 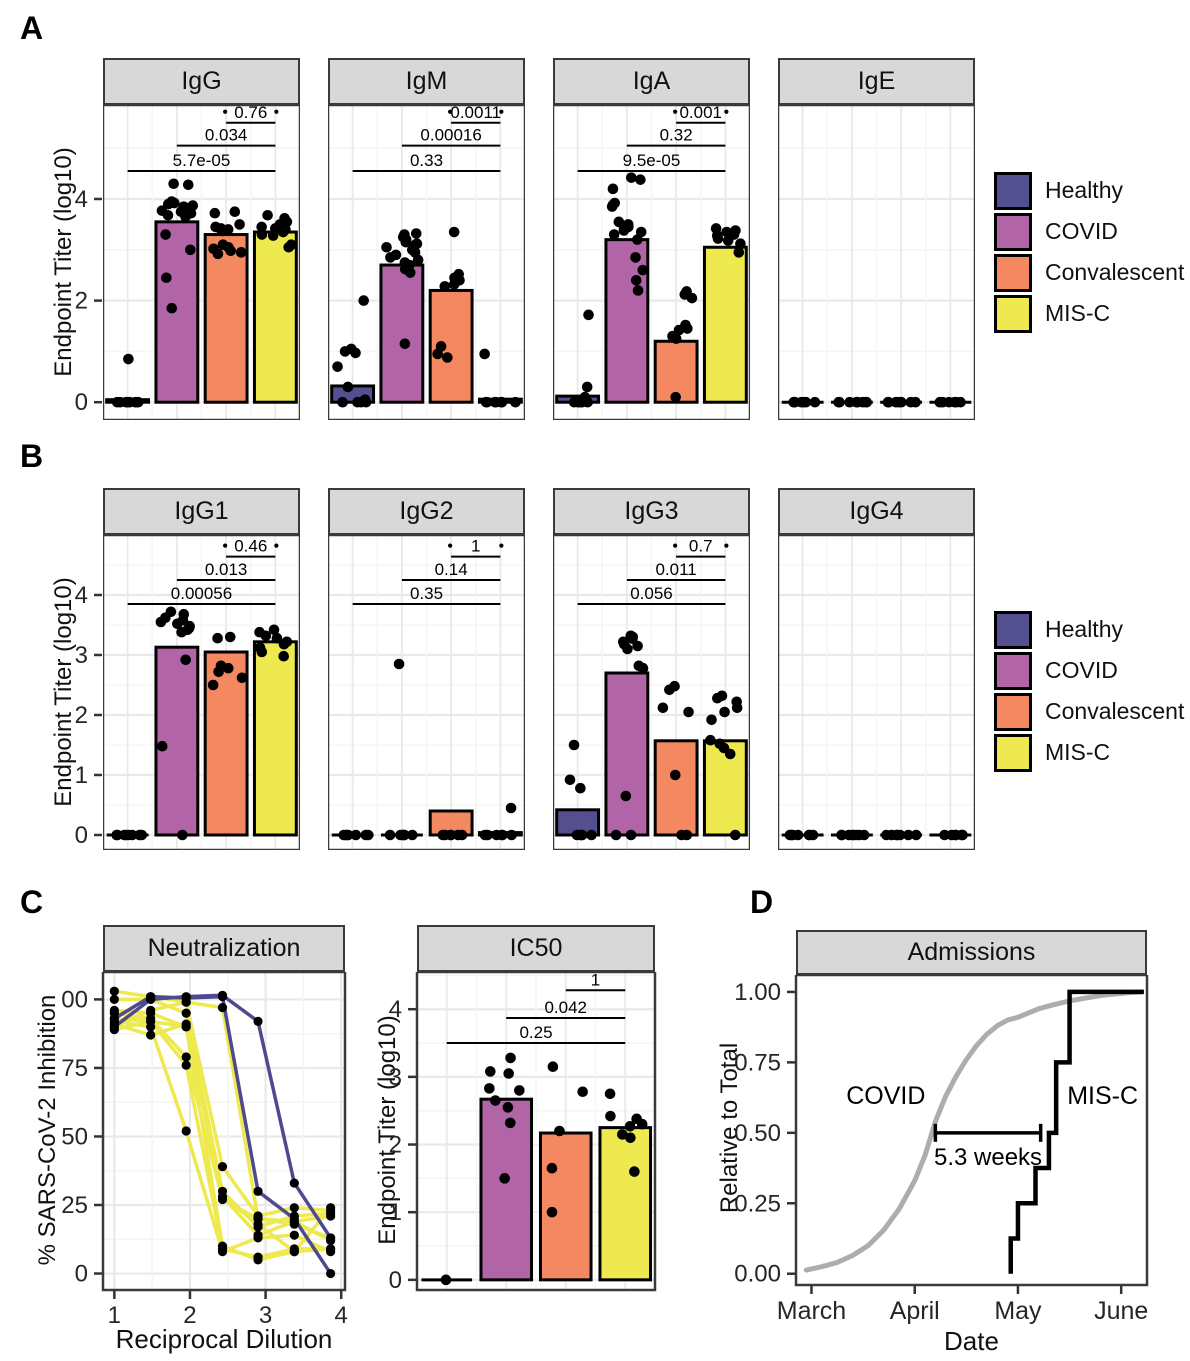 What do you see at coordinates (1089, 711) in the screenshot?
I see `legend-item-convalescent: Convalescent` at bounding box center [1089, 711].